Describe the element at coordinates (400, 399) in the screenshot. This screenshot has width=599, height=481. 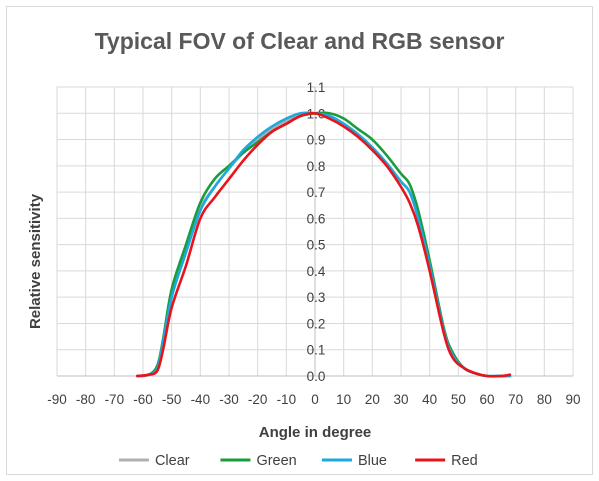
I see `x-tick-label: 30` at that location.